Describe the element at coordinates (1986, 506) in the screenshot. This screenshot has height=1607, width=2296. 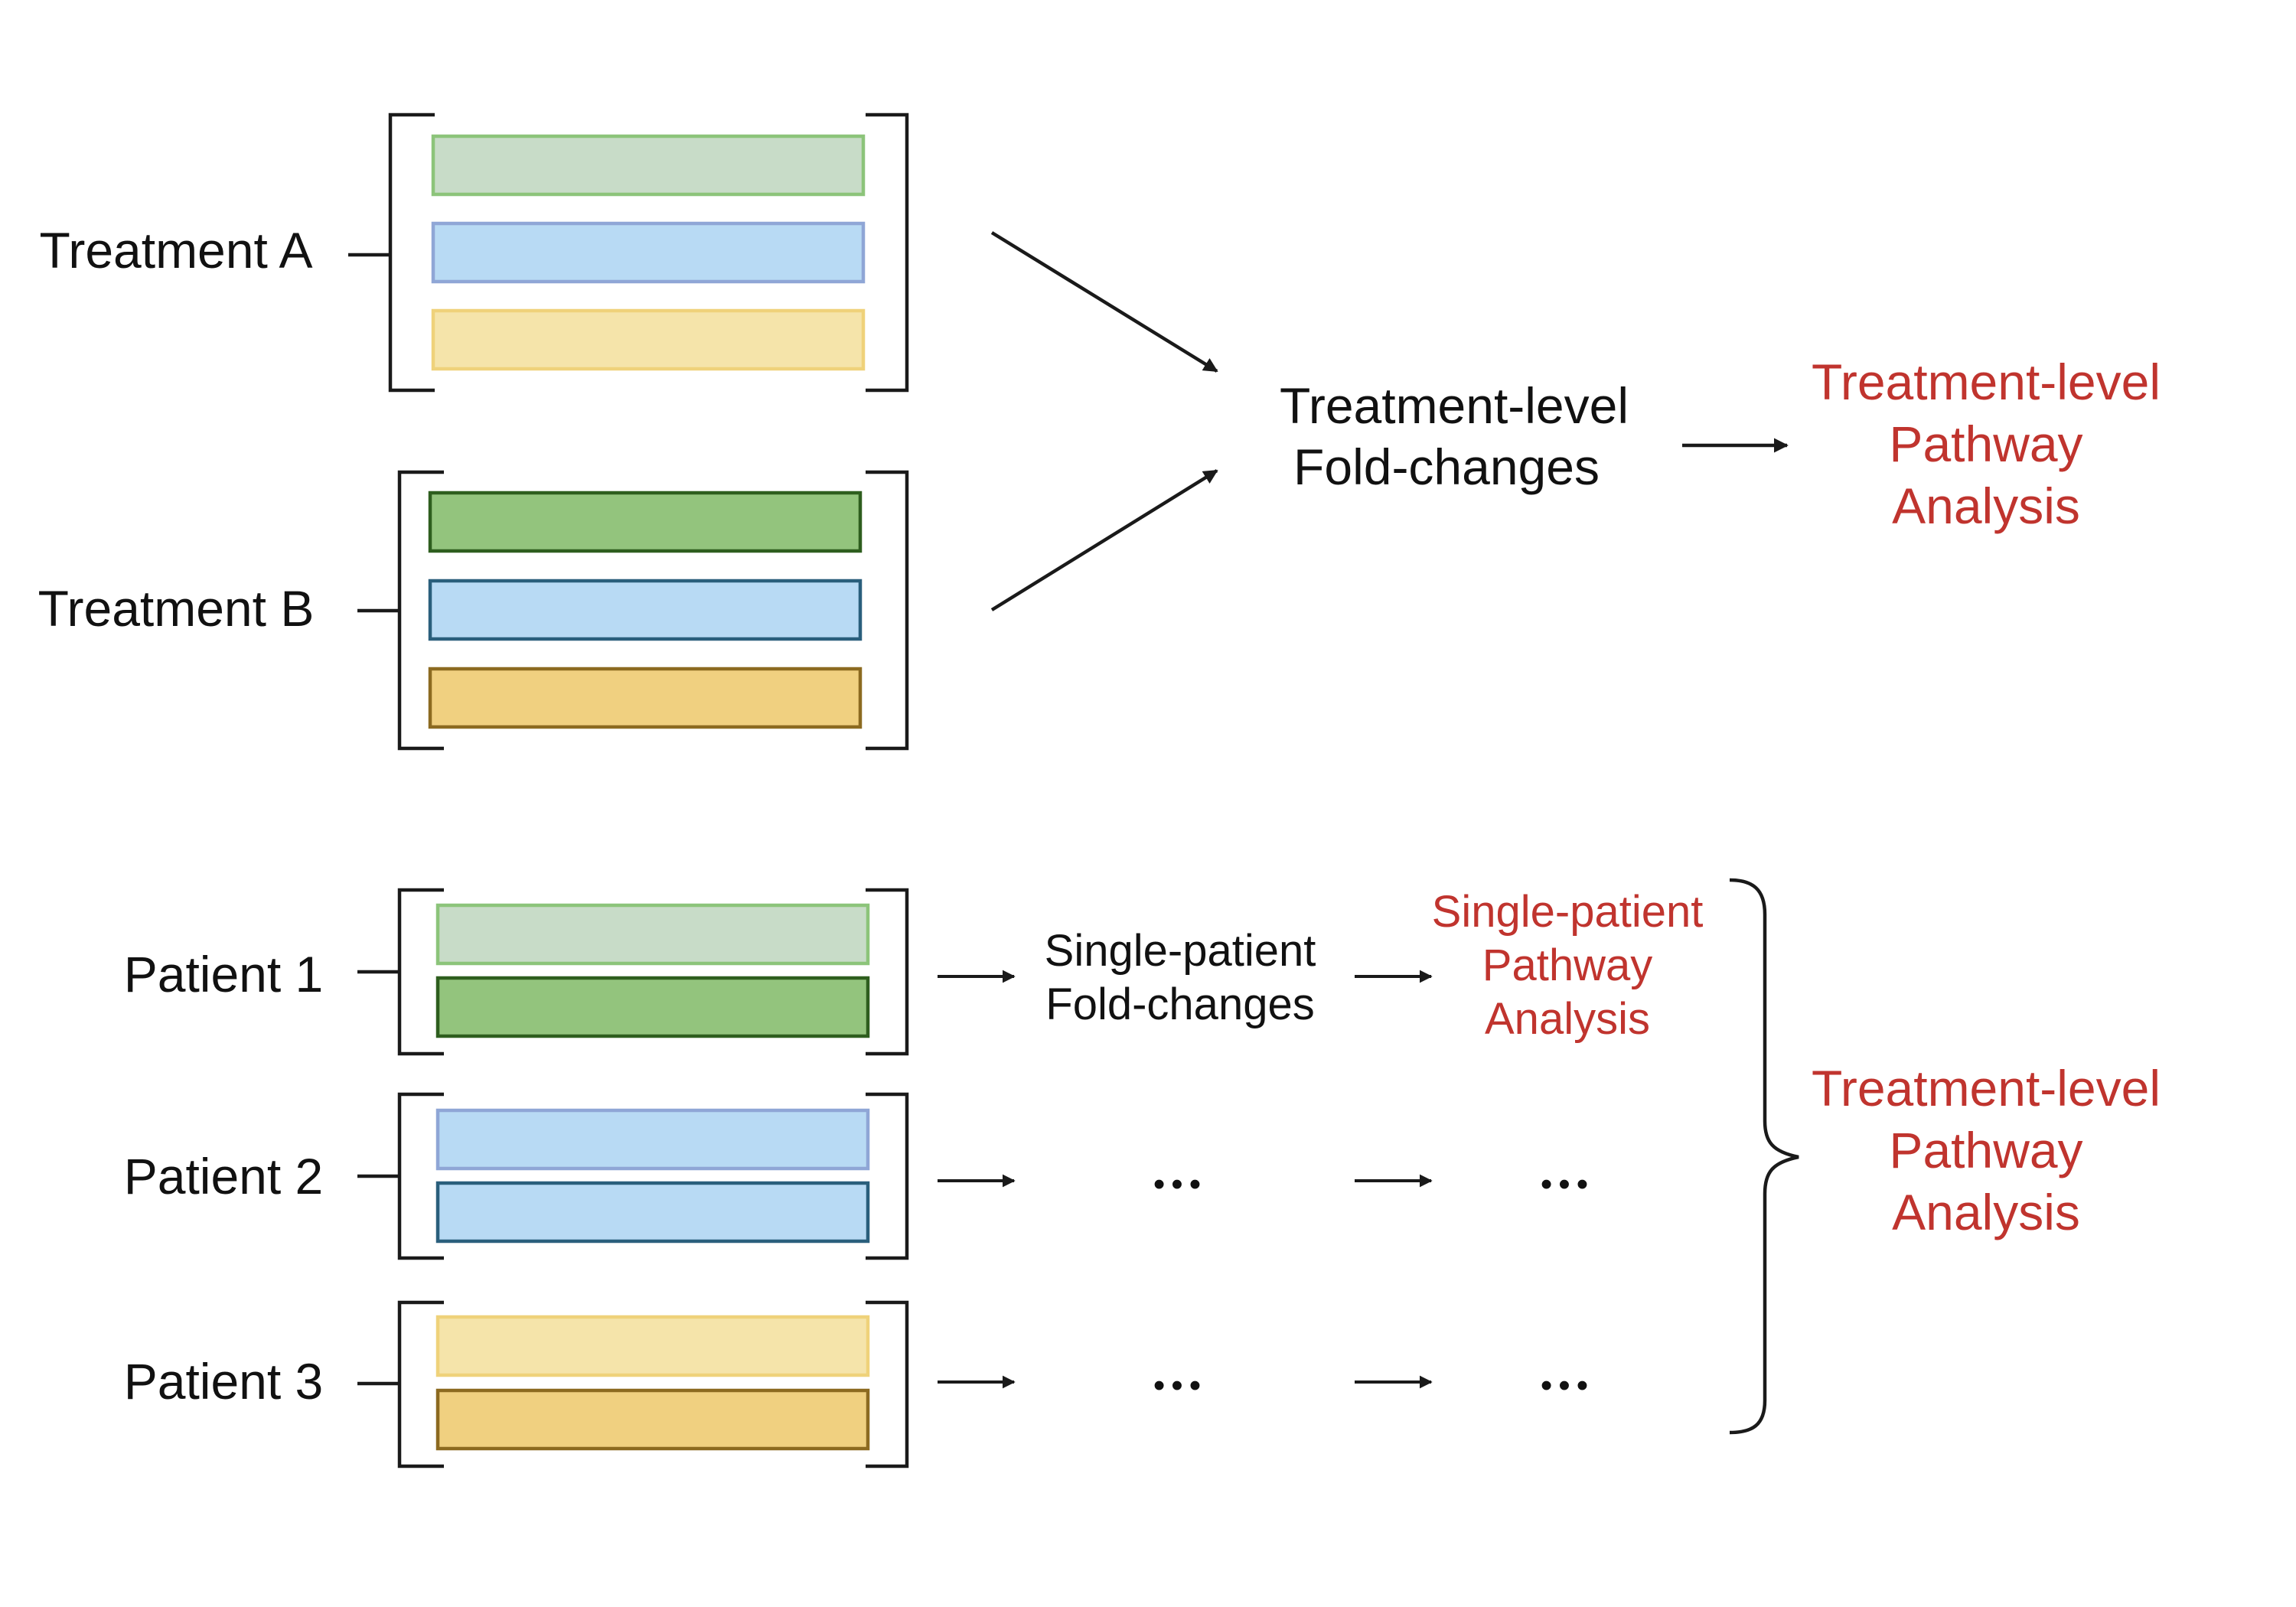
I see `treatment-pathway-line3: Analysis` at that location.